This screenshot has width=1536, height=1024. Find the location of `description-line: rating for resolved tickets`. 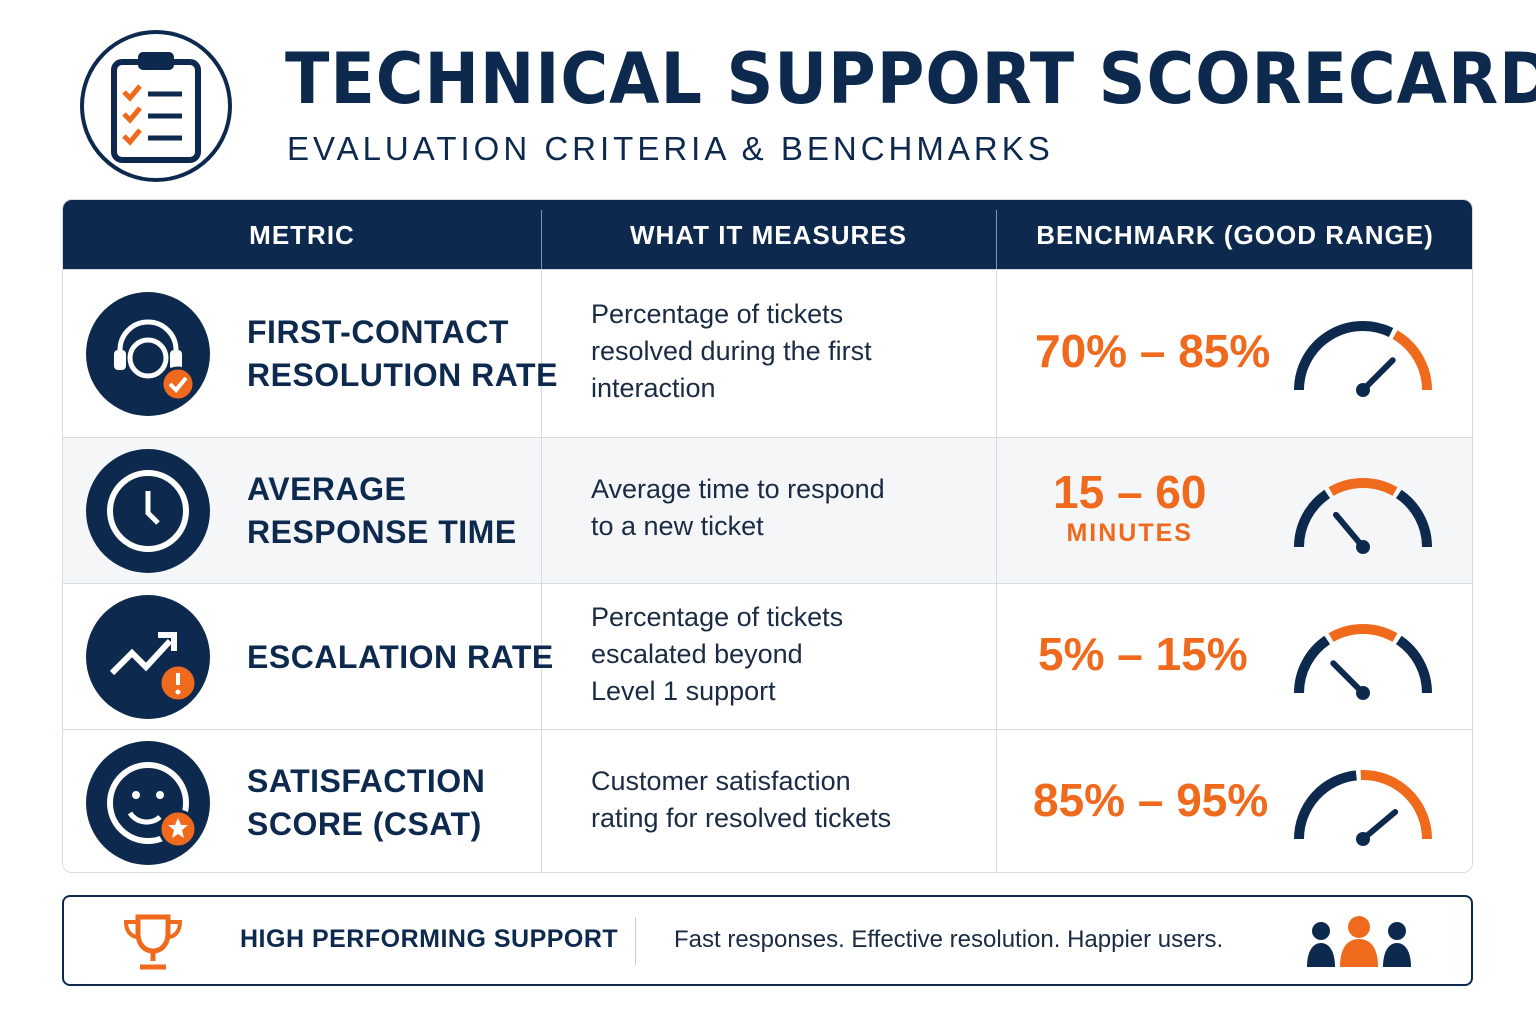

description-line: rating for resolved tickets is located at coordinates (741, 817).